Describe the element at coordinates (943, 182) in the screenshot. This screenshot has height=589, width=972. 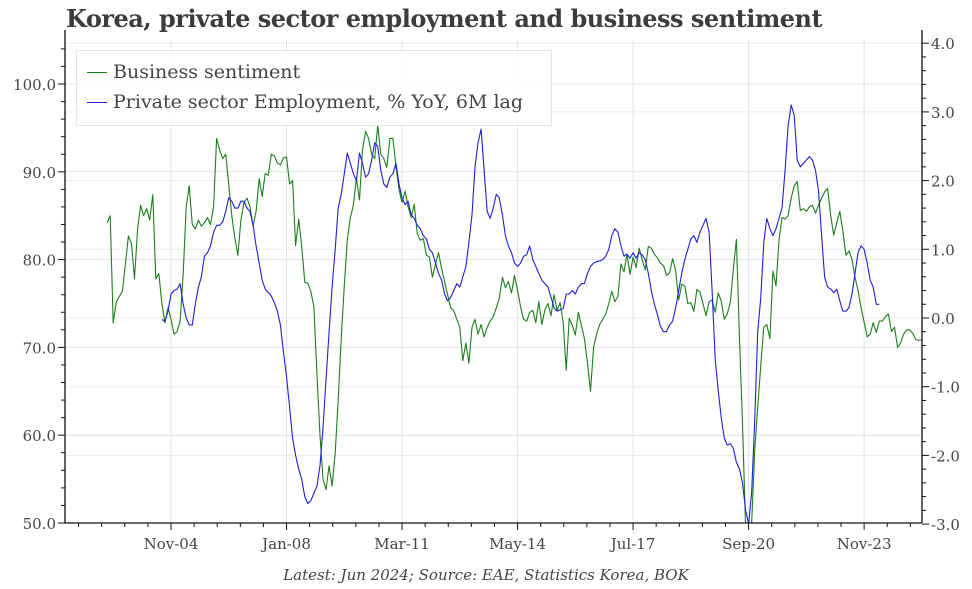
I see `svg-text: 2.0` at that location.